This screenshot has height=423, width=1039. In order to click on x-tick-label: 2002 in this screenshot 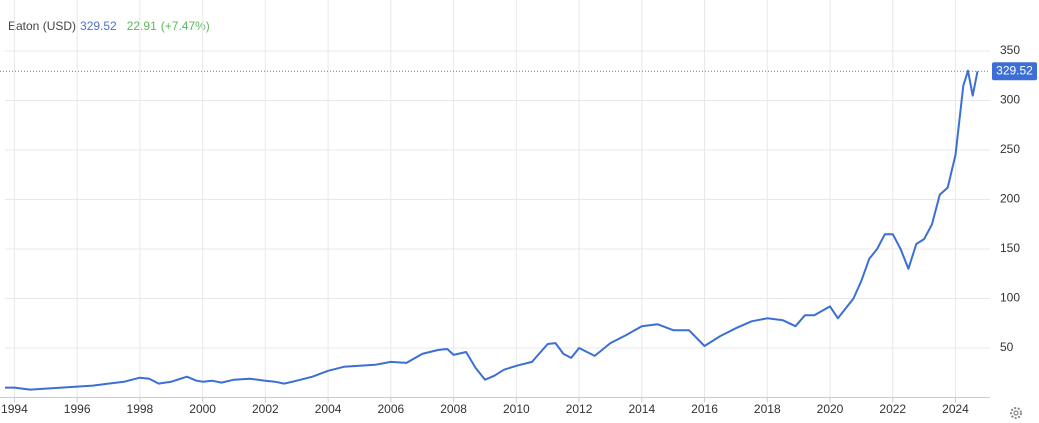, I will do `click(265, 409)`.